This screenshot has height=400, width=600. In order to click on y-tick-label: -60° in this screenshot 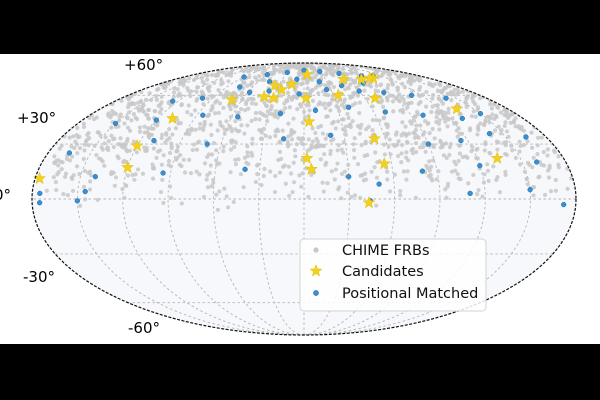, I will do `click(144, 328)`.